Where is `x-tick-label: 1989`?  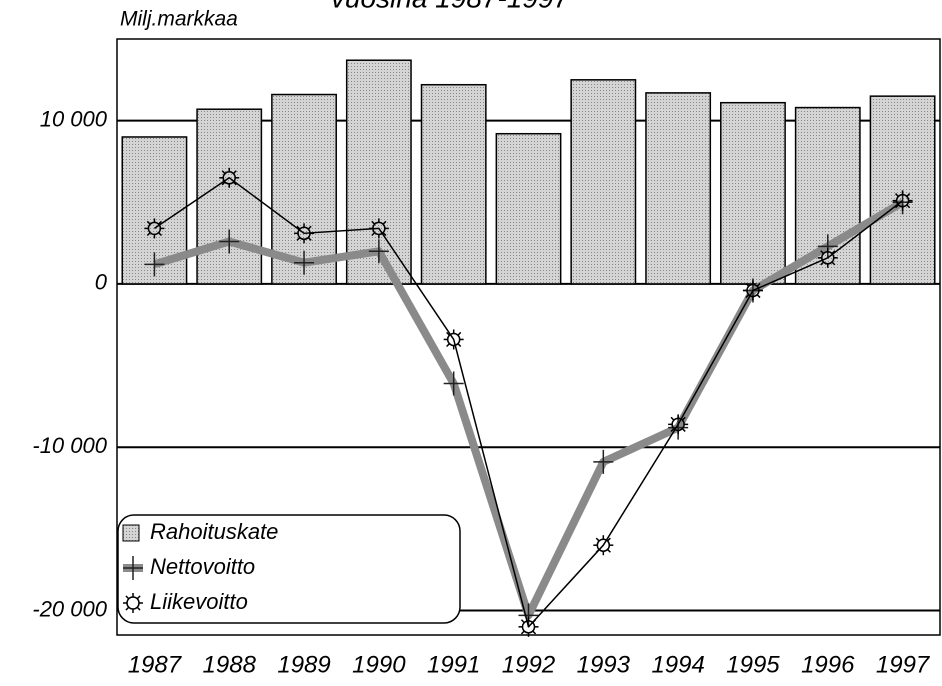 x-tick-label: 1989 is located at coordinates (303, 664).